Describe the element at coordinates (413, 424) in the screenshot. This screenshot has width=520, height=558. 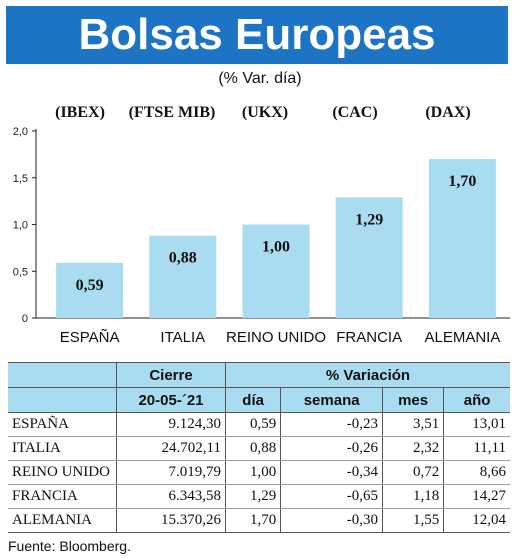
I see `mes-cell: 3,51` at that location.